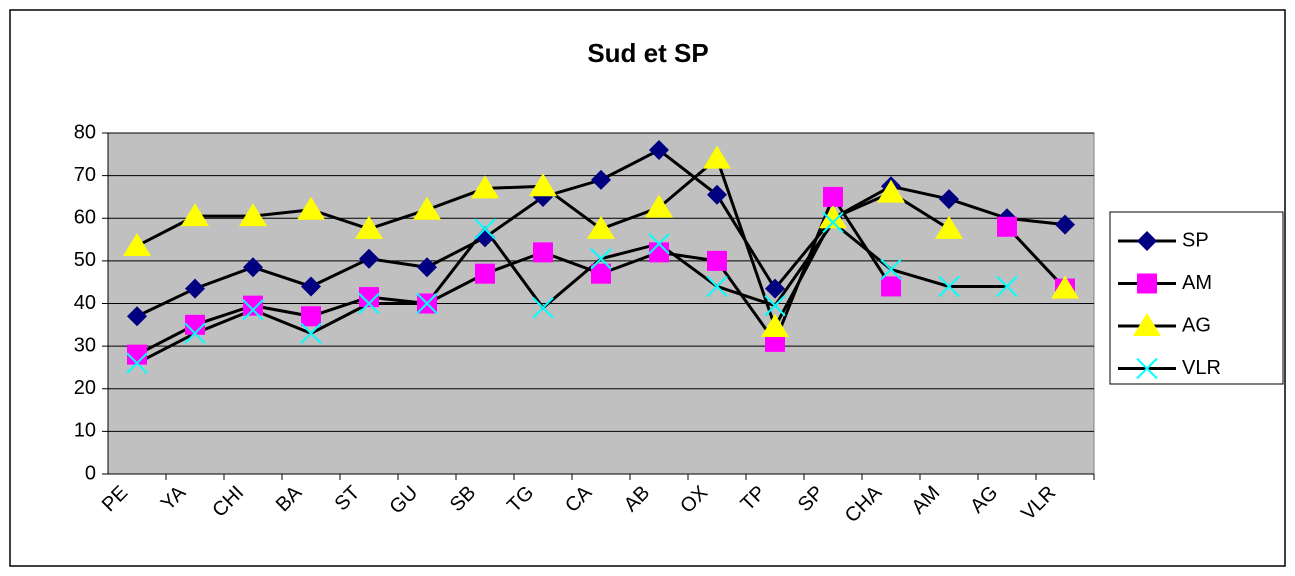  What do you see at coordinates (85, 218) in the screenshot?
I see `y-tick-label: 60` at bounding box center [85, 218].